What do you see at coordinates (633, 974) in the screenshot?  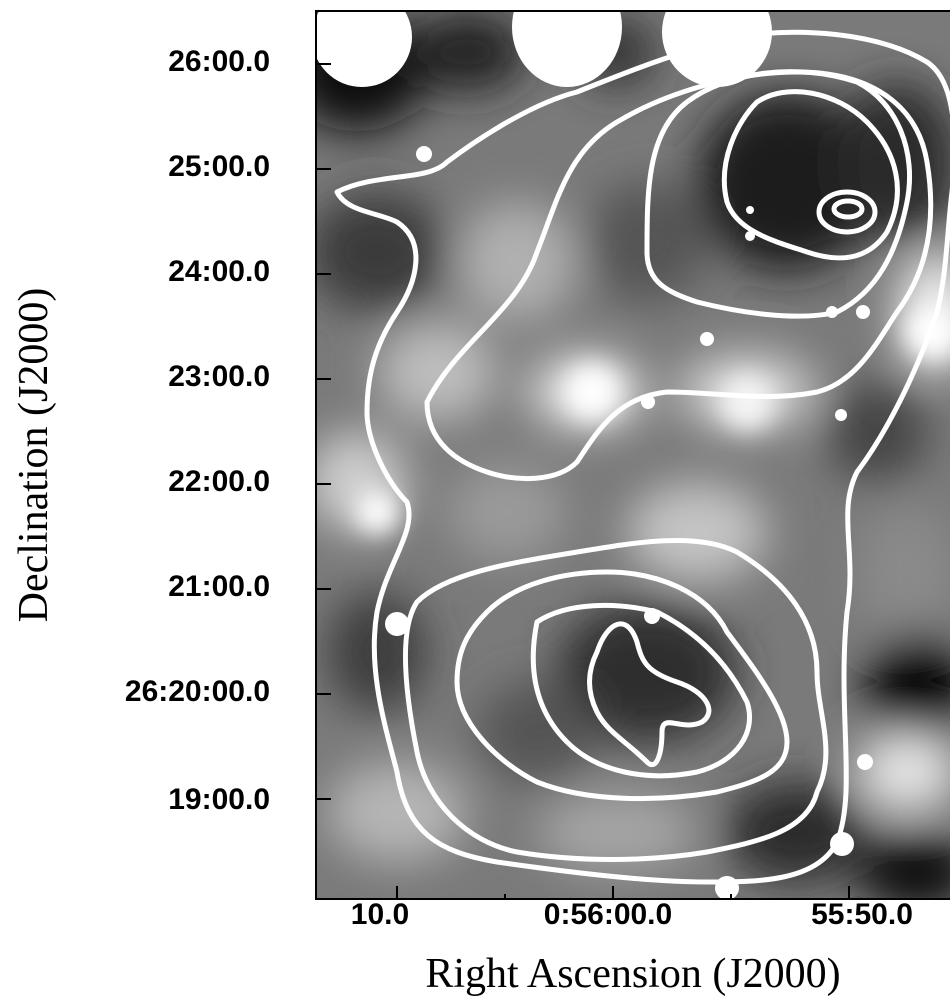 I see `x-axis-label: Right Ascension (J2000)` at bounding box center [633, 974].